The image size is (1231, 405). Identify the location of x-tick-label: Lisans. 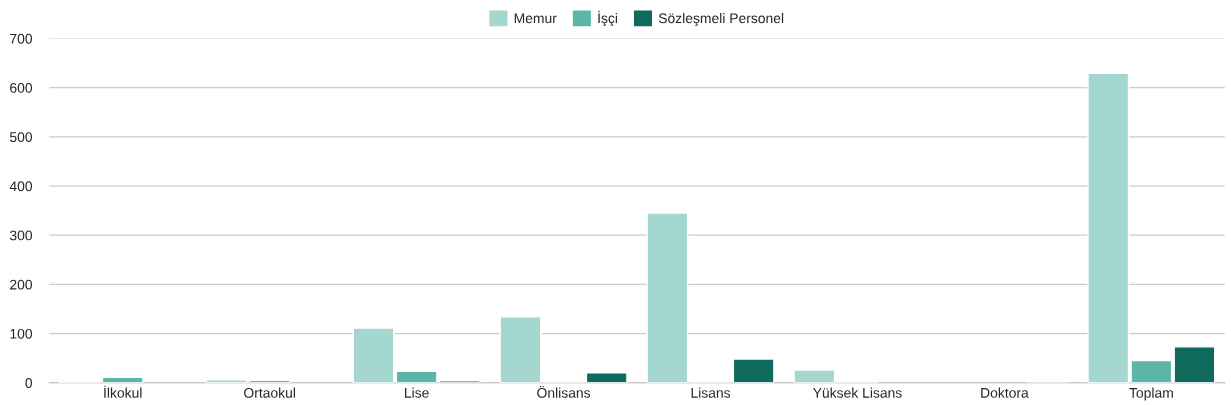
(711, 392).